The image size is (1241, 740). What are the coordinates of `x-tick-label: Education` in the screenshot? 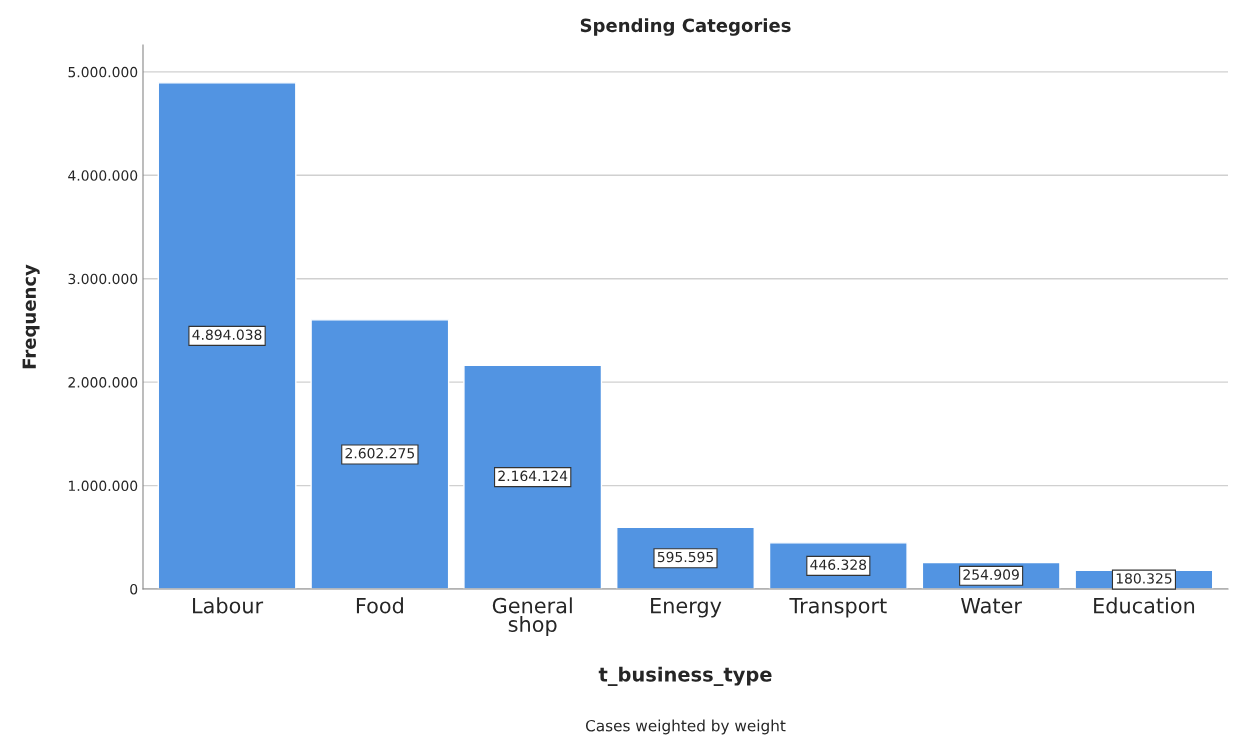 It's located at (1144, 605).